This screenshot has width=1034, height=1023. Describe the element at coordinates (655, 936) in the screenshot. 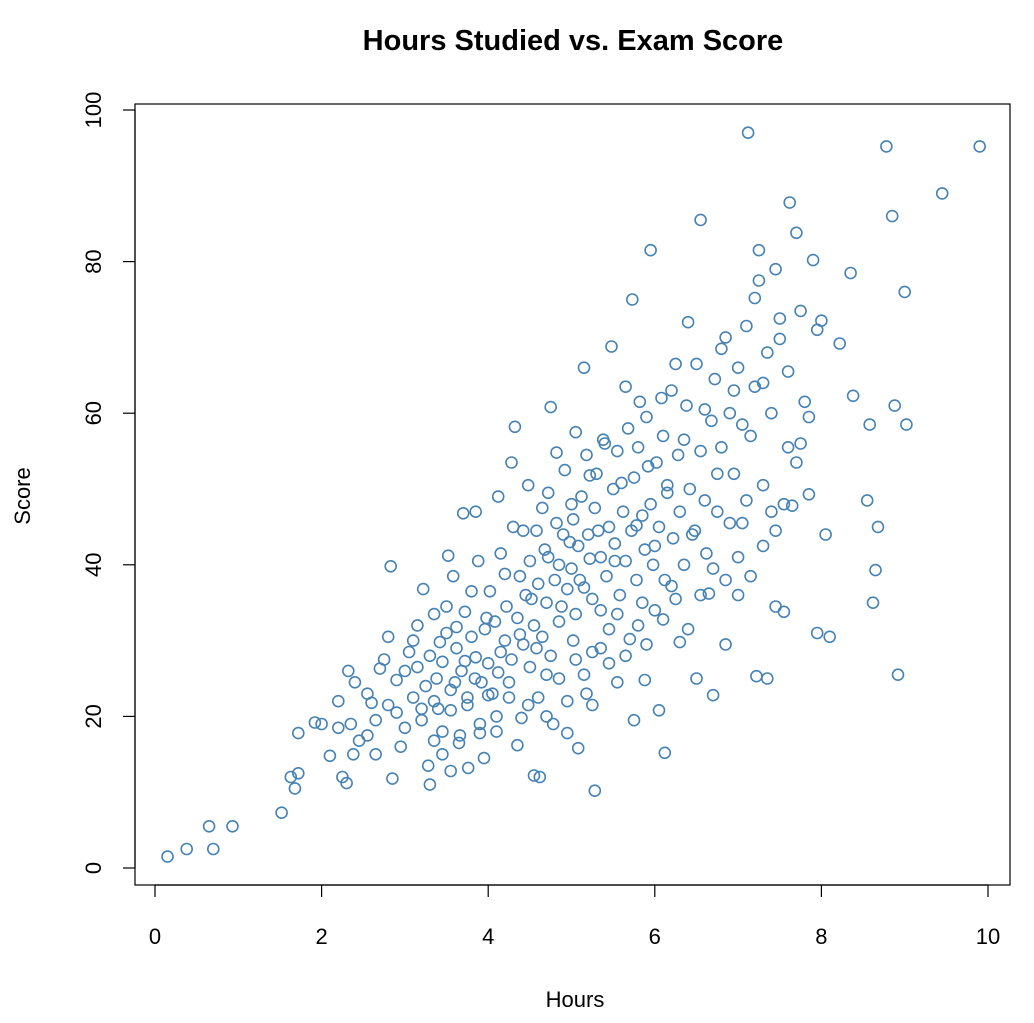

I see `x-tick-label: 6` at that location.